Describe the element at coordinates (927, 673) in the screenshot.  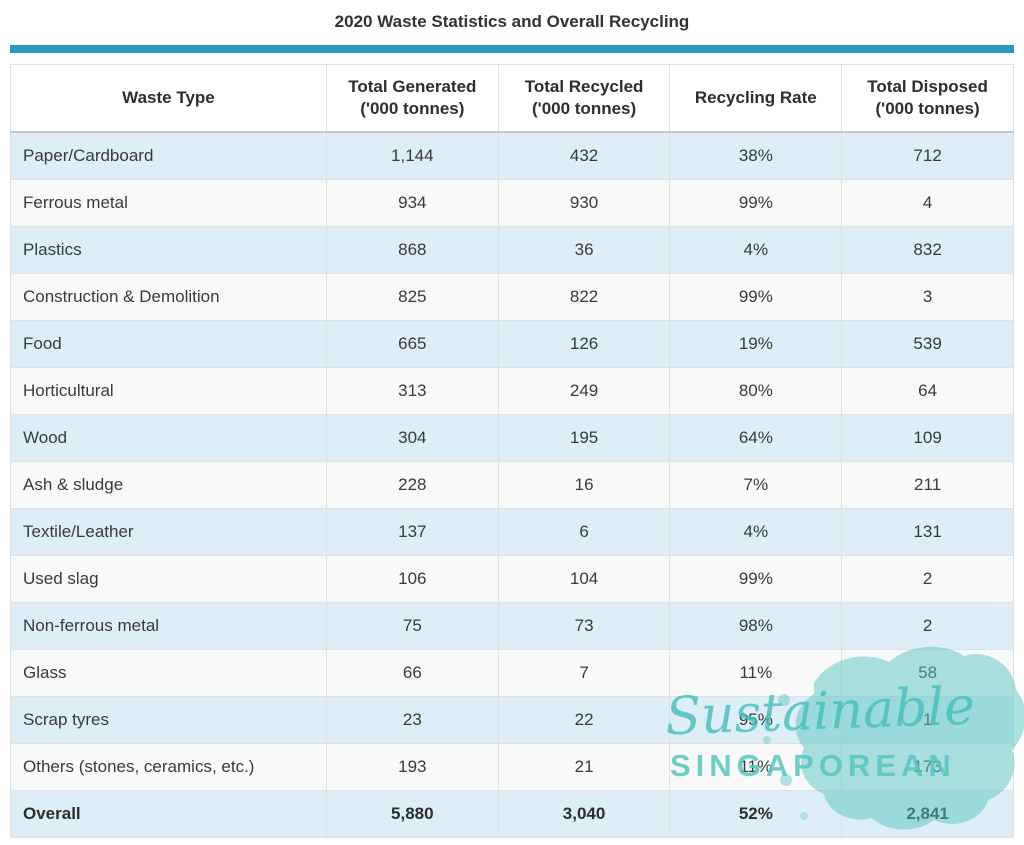
I see `value-cell: 58` at that location.